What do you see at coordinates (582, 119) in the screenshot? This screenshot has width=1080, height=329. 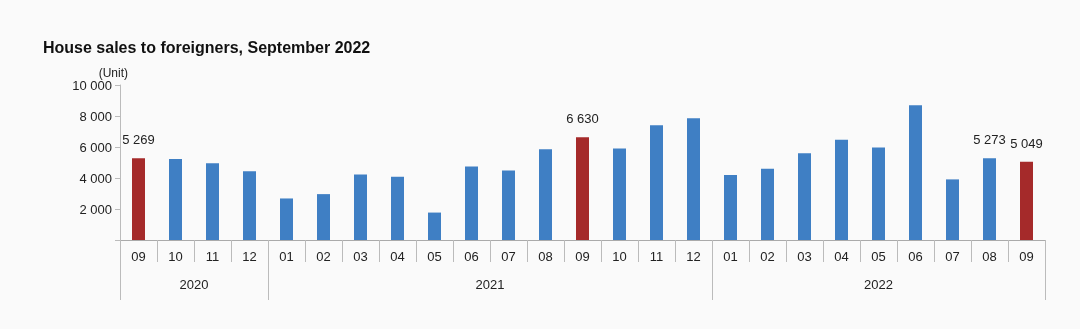 I see `data-label: 6 630` at bounding box center [582, 119].